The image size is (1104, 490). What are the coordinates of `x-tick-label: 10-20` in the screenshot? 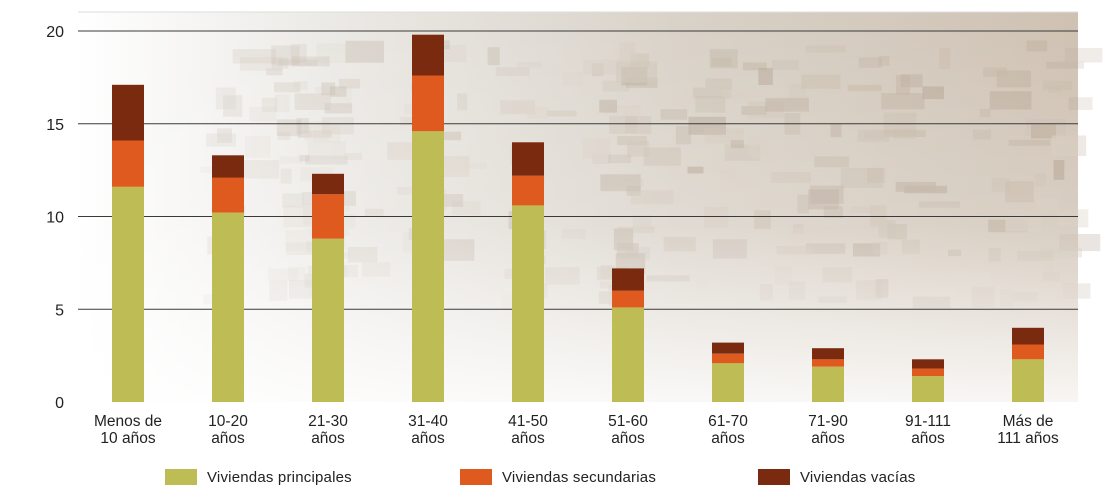 It's located at (228, 421).